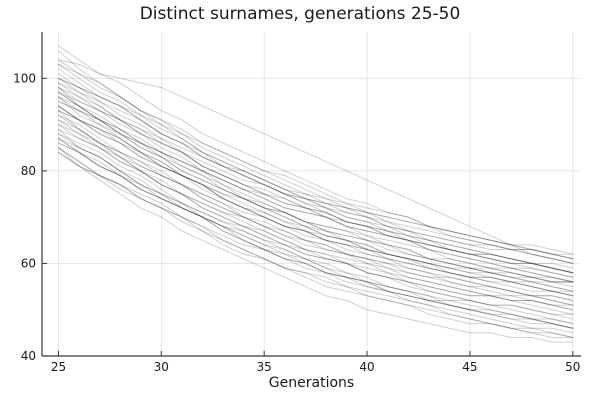 The width and height of the screenshot is (600, 400). What do you see at coordinates (572, 367) in the screenshot?
I see `x-tick-label: 50` at bounding box center [572, 367].